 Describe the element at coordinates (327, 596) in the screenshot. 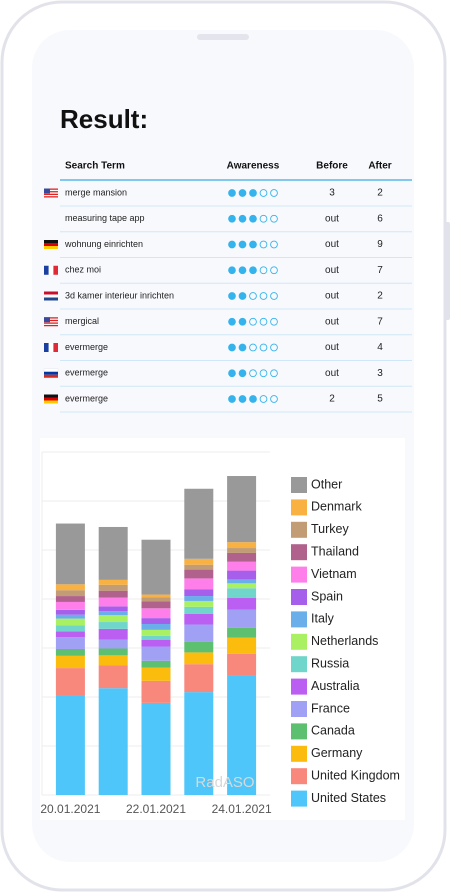

I see `legend-label: Spain` at that location.